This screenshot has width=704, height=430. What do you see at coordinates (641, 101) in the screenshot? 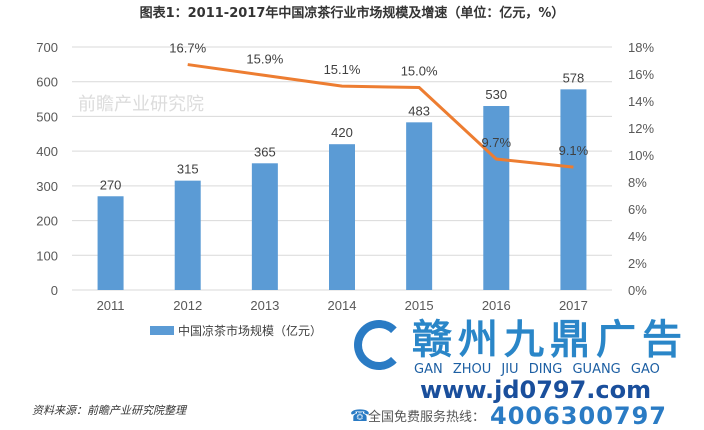
I see `right-tick-label: 14%` at bounding box center [641, 101].